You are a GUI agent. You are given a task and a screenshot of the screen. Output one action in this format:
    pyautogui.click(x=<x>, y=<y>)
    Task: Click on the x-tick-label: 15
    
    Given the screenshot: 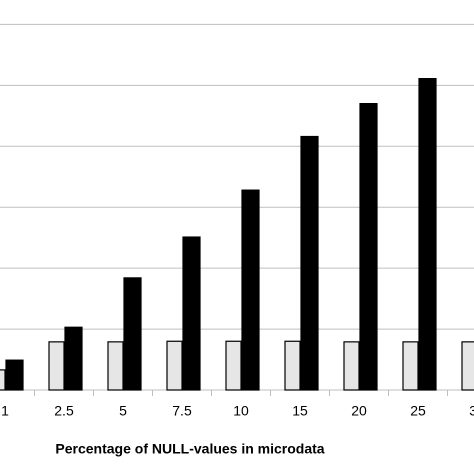 What is the action you would take?
    pyautogui.click(x=300, y=411)
    